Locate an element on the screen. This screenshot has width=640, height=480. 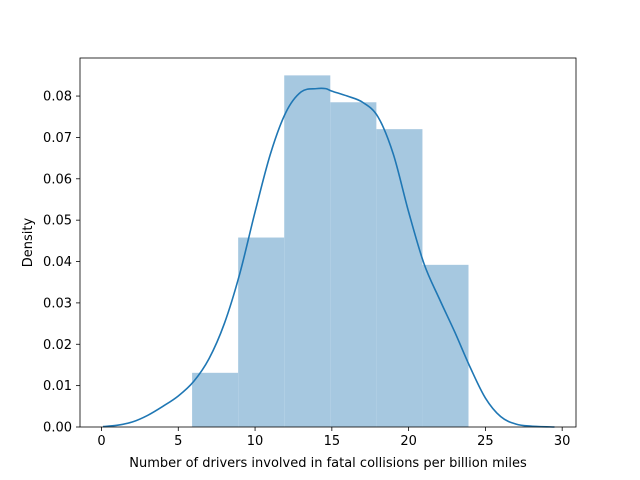
y-tick-label: 0.04 is located at coordinates (57, 262).